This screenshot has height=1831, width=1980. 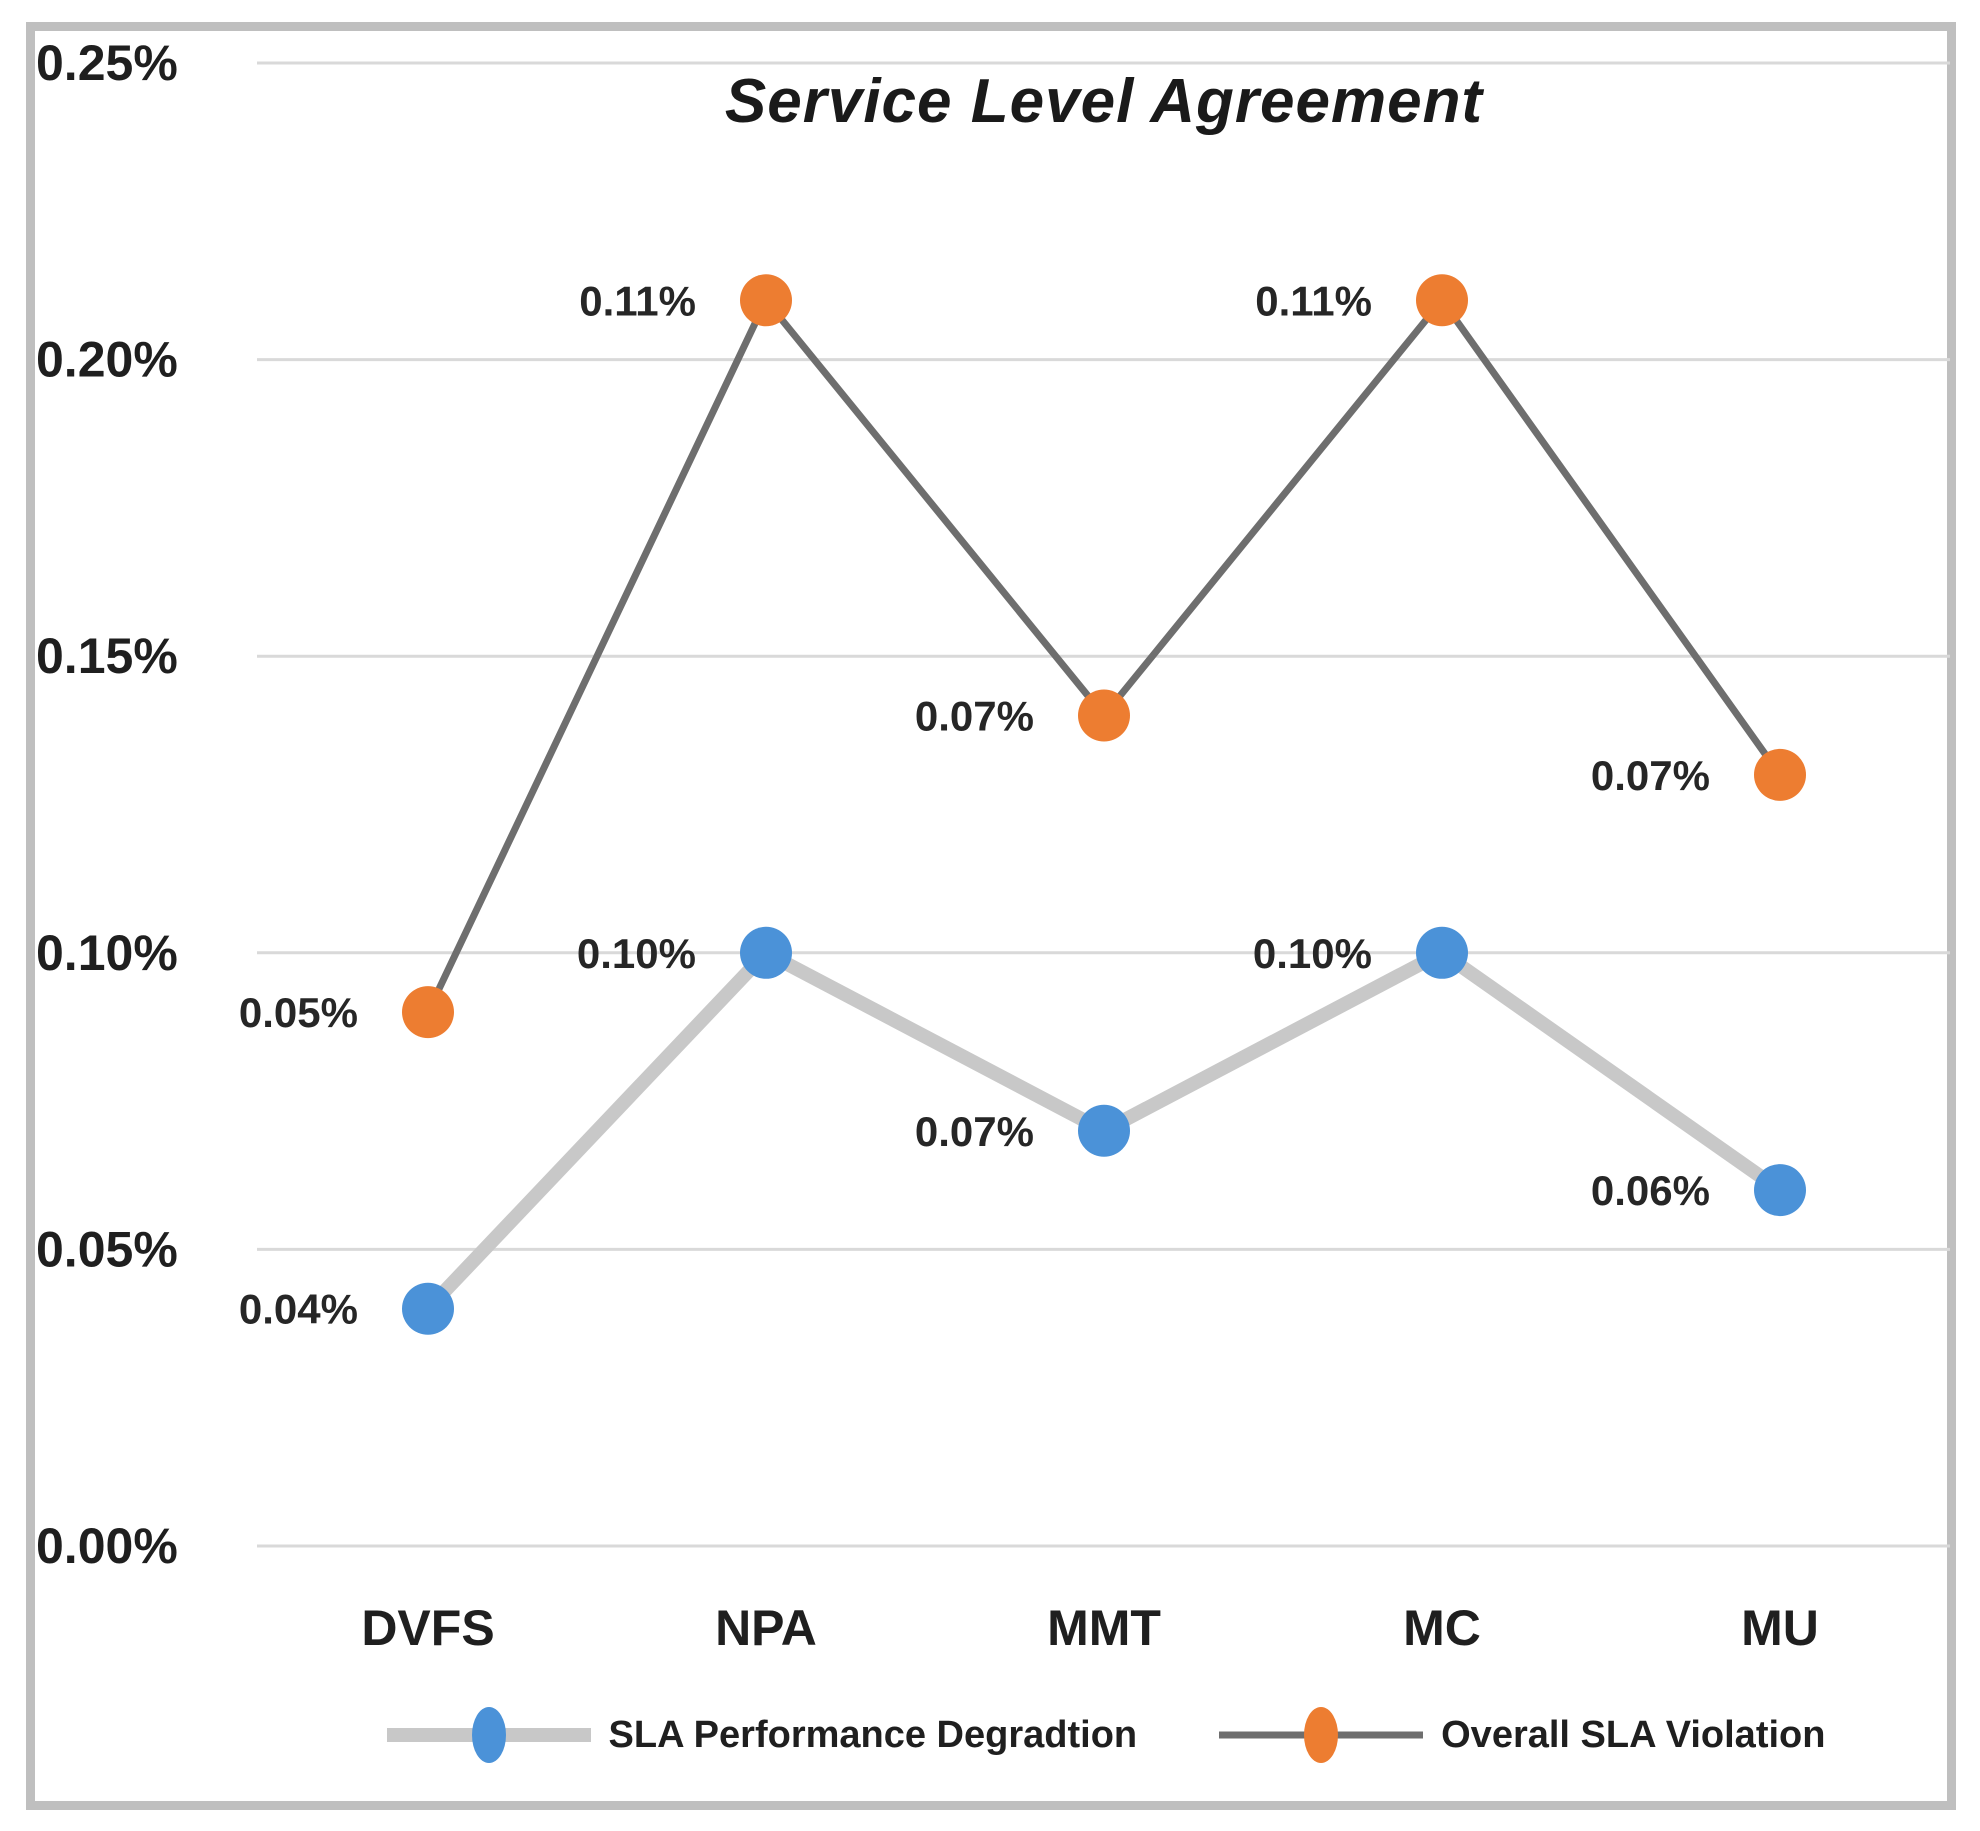 I want to click on data-point-label: 0.05%, so click(x=298, y=1012).